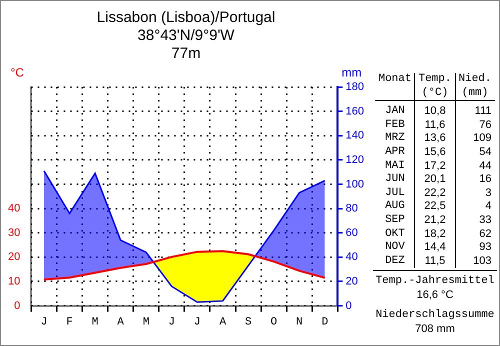 The image size is (500, 346). Describe the element at coordinates (434, 139) in the screenshot. I see `text: 13,6` at that location.